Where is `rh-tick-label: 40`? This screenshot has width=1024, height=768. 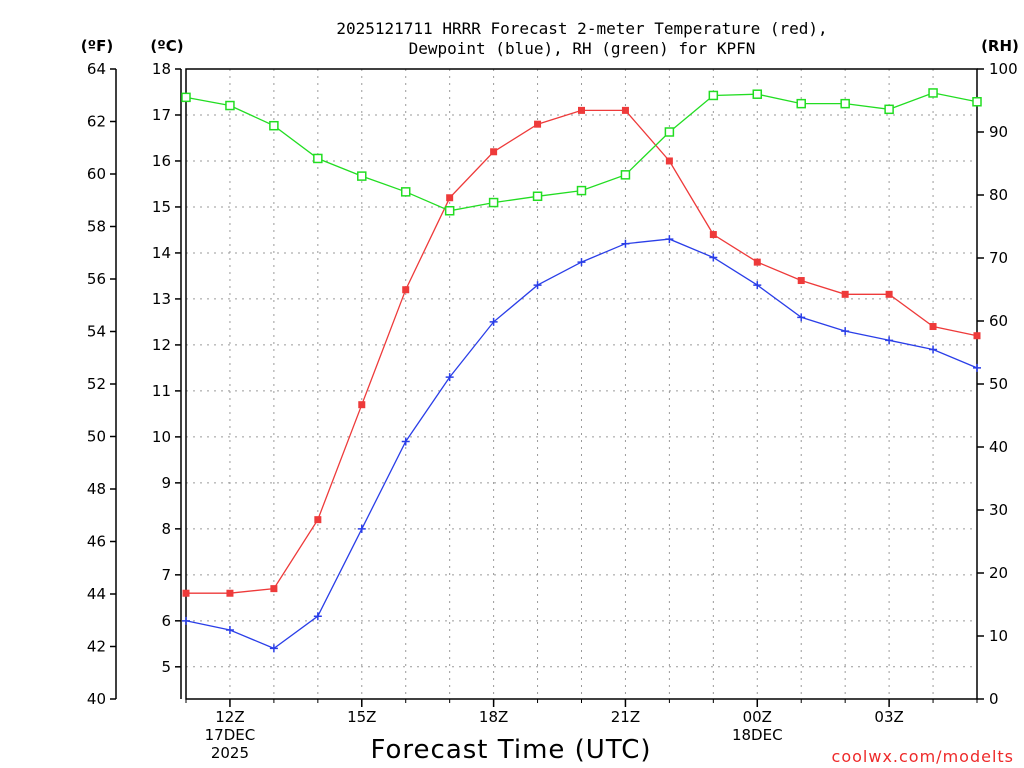 rh-tick-label: 40 is located at coordinates (998, 447).